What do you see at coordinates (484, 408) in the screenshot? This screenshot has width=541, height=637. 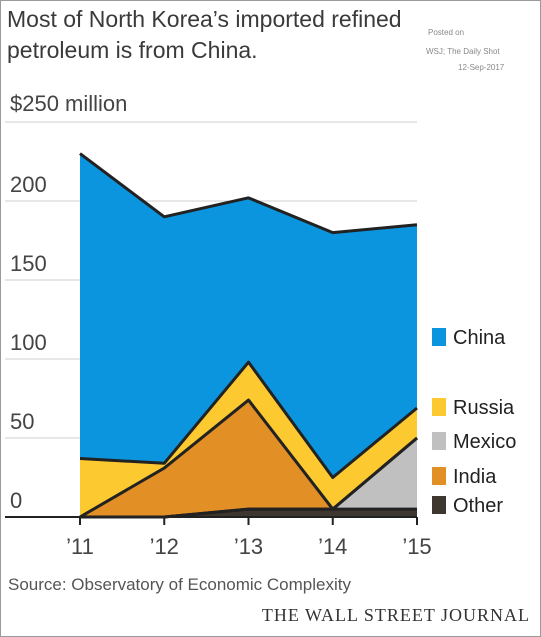 I see `legend-label-russia: Russia` at bounding box center [484, 408].